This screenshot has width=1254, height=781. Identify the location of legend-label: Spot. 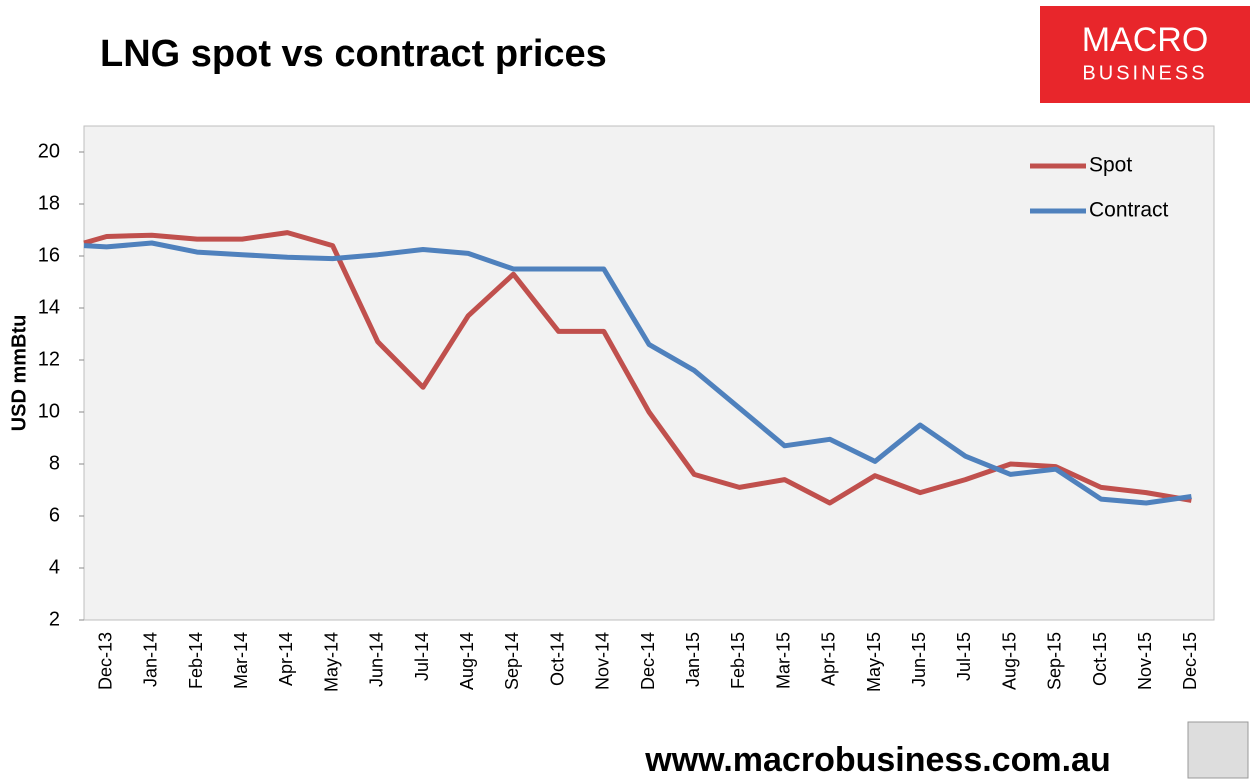
(1110, 165).